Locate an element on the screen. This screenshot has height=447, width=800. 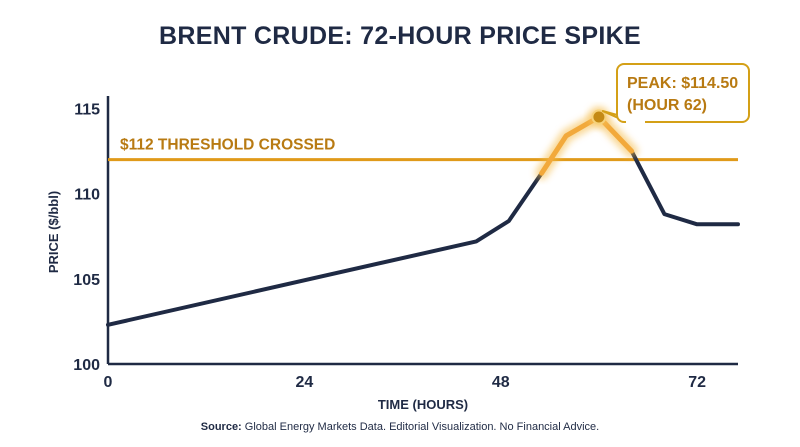
x-axis-title: TIME (HOURS) is located at coordinates (423, 404).